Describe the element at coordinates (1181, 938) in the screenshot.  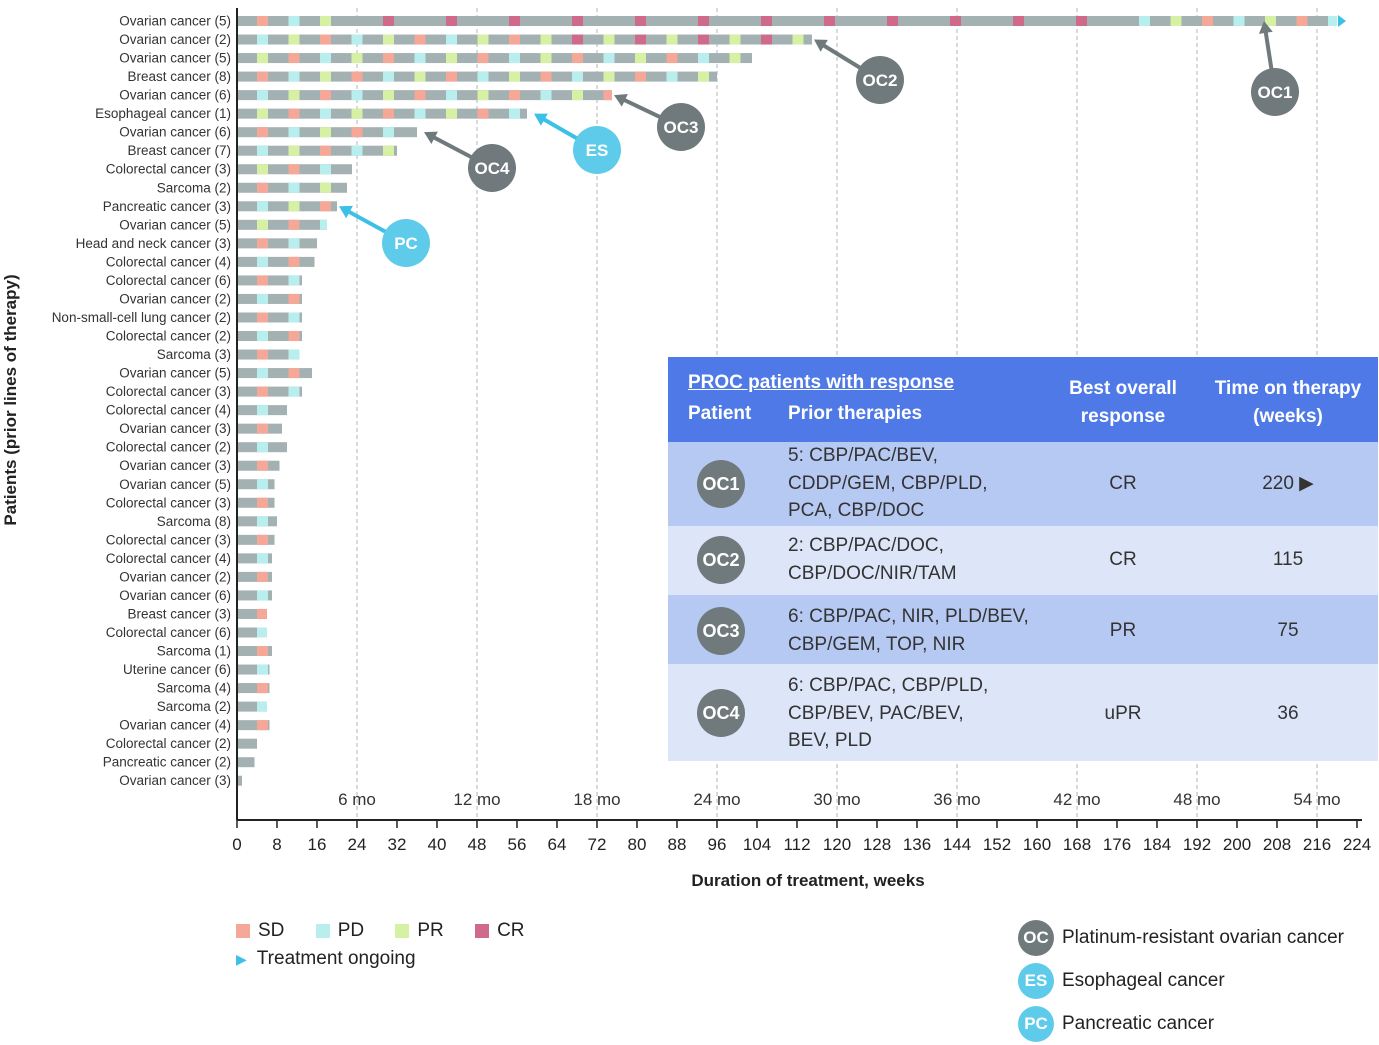
I see `legend-oc: OC Platinum-resistant ovarian cancer` at that location.